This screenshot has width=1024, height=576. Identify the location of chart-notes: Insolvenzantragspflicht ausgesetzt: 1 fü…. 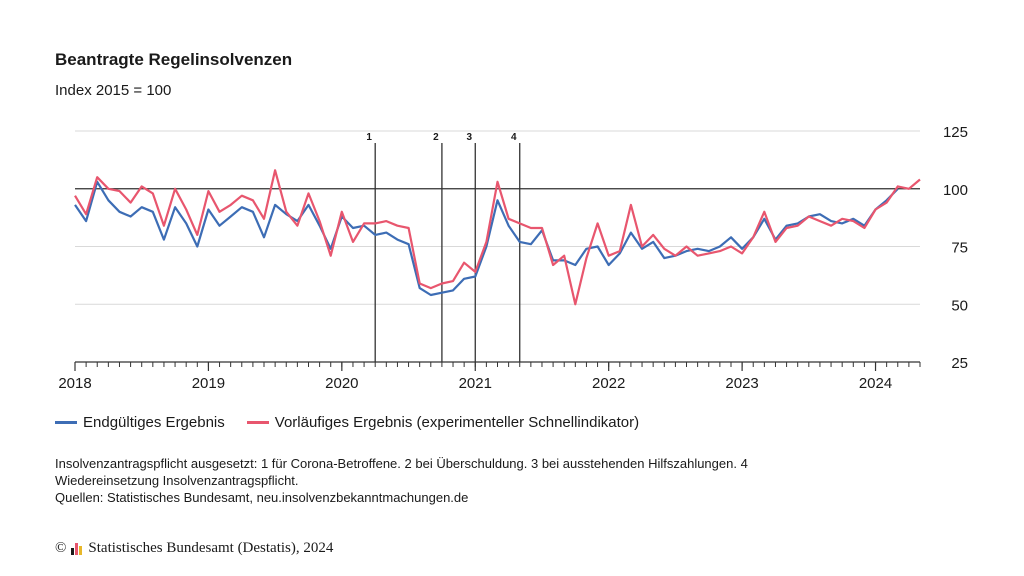
(485, 480).